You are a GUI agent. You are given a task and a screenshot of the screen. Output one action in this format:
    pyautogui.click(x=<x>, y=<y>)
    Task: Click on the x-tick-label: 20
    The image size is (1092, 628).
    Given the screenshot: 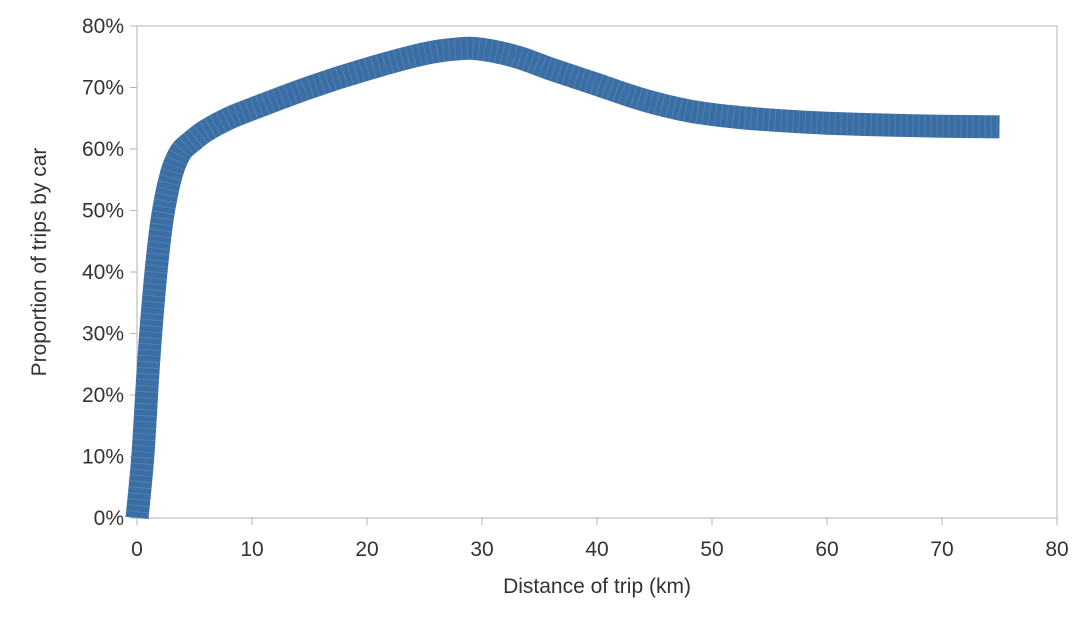 What is the action you would take?
    pyautogui.click(x=366, y=549)
    